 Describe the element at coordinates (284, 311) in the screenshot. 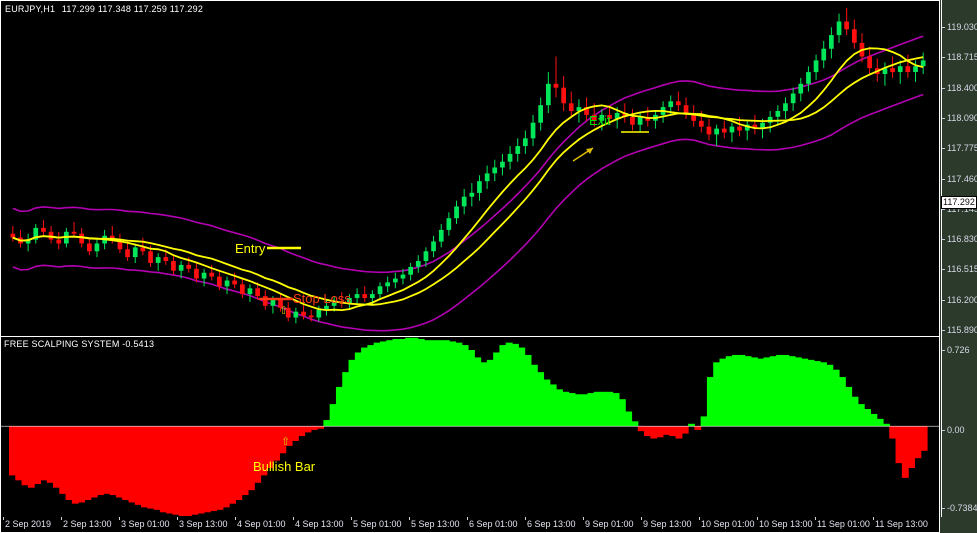

I see `entry-up-arrow-icon: ⇧` at that location.